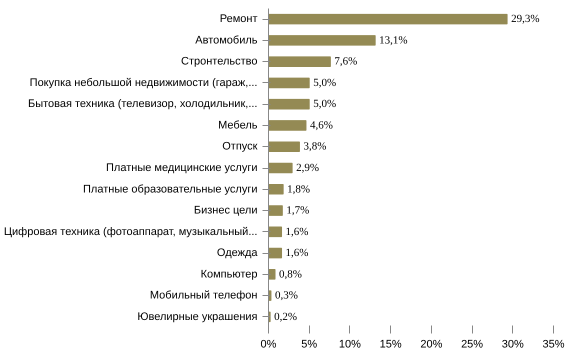 The height and width of the screenshot is (353, 571). Describe the element at coordinates (170, 189) in the screenshot. I see `y-tick-label: Платные образовательные услуги` at that location.